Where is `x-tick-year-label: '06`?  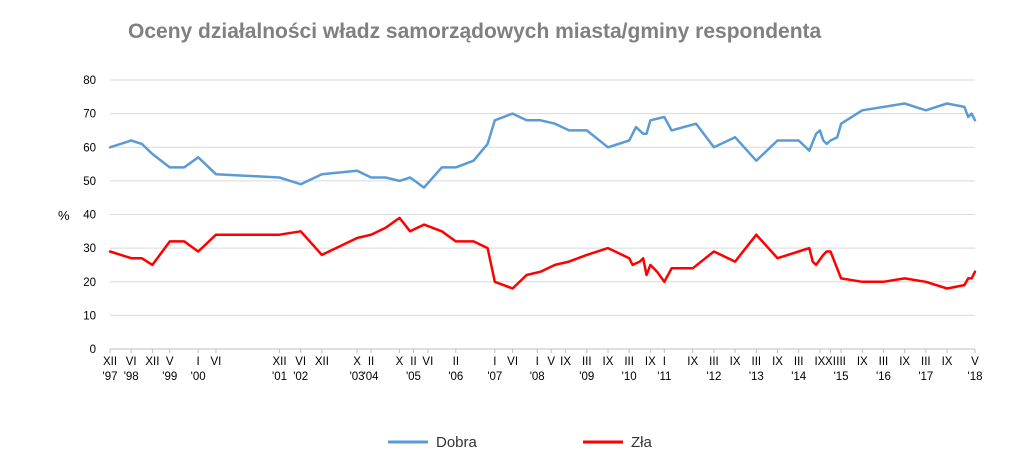 x-tick-year-label: '06 is located at coordinates (455, 377).